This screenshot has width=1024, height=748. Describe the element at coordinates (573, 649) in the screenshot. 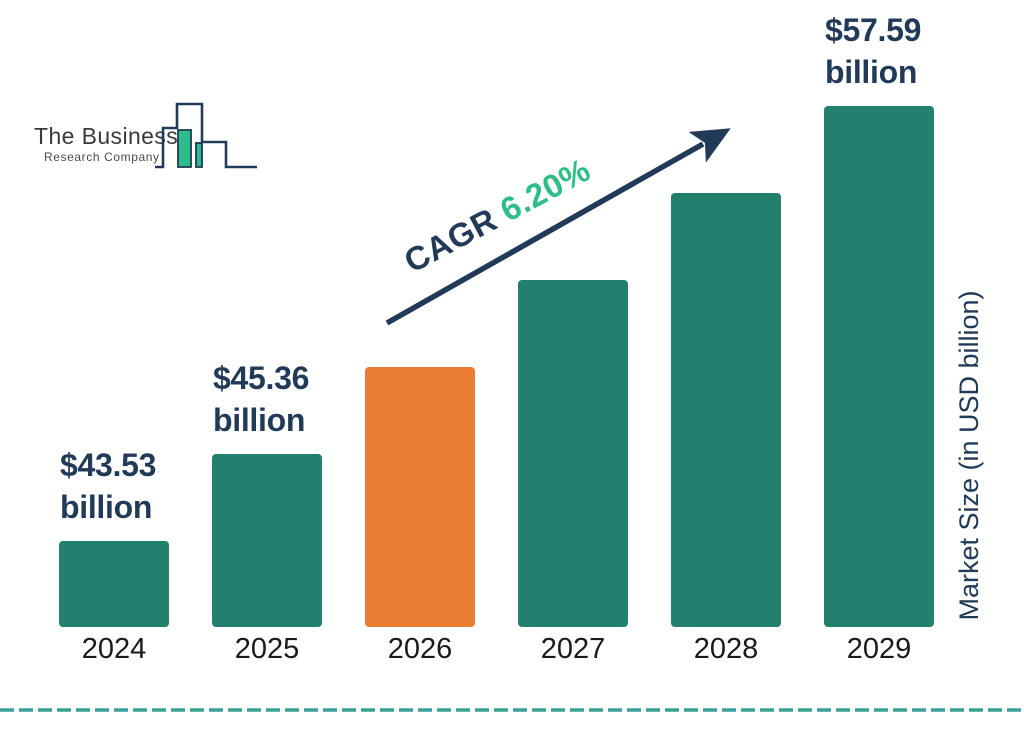

I see `x-tick-2027: 2027` at that location.